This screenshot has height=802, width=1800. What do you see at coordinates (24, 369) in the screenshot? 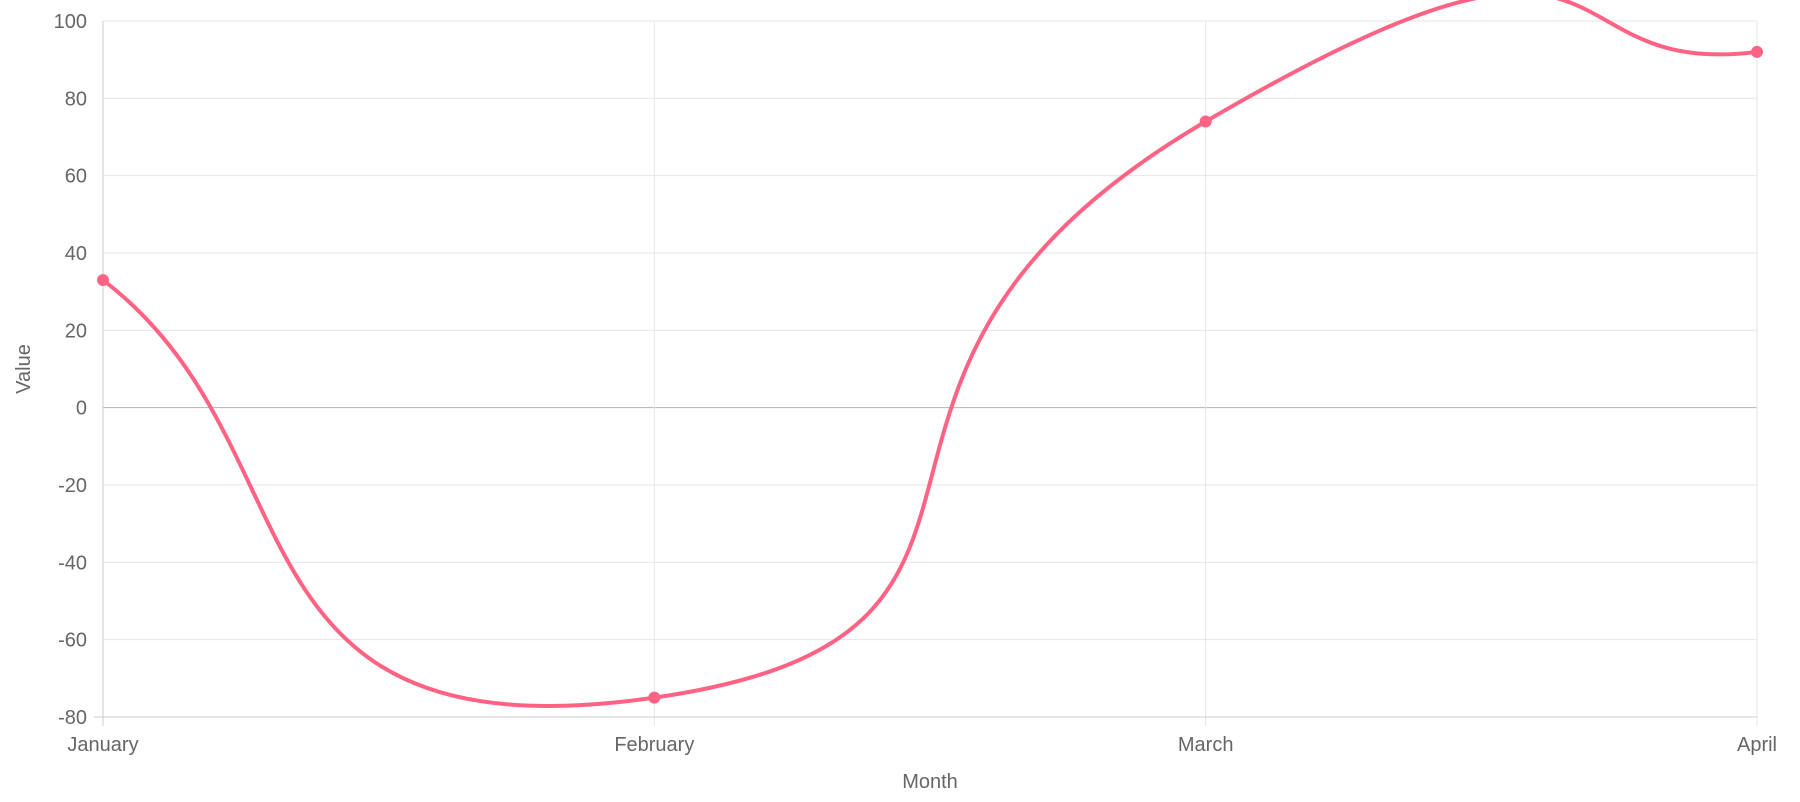
I see `y-axis-title: Value` at bounding box center [24, 369].